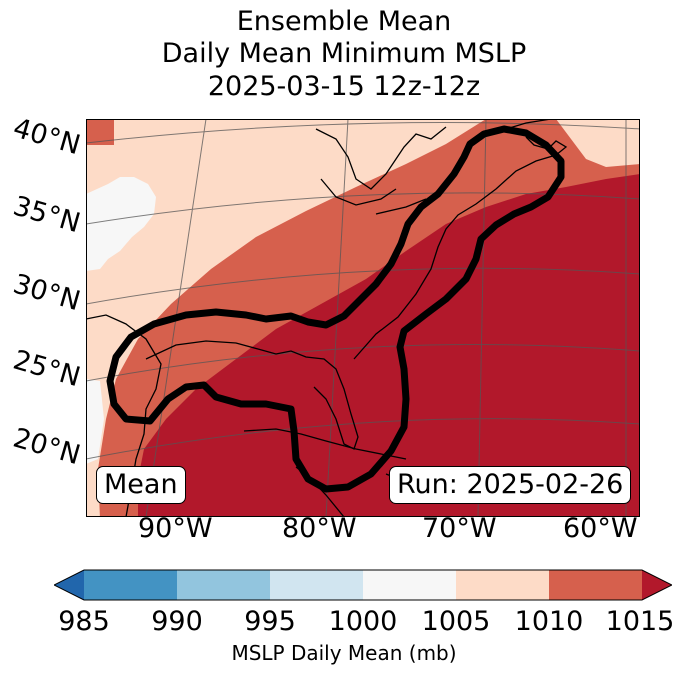 The width and height of the screenshot is (688, 674). What do you see at coordinates (657, 585) in the screenshot?
I see `colorbar-extend-high` at bounding box center [657, 585].